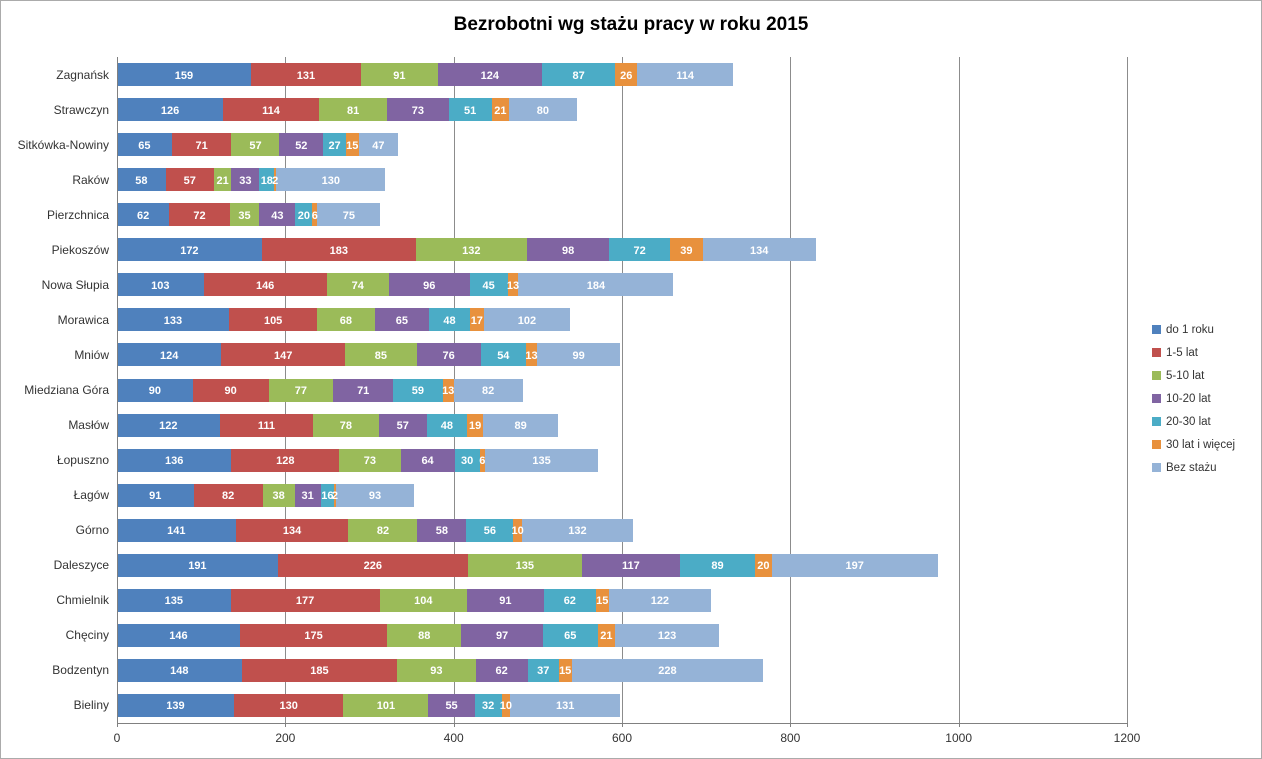  I want to click on bar-value-label: 135, so click(541, 461).